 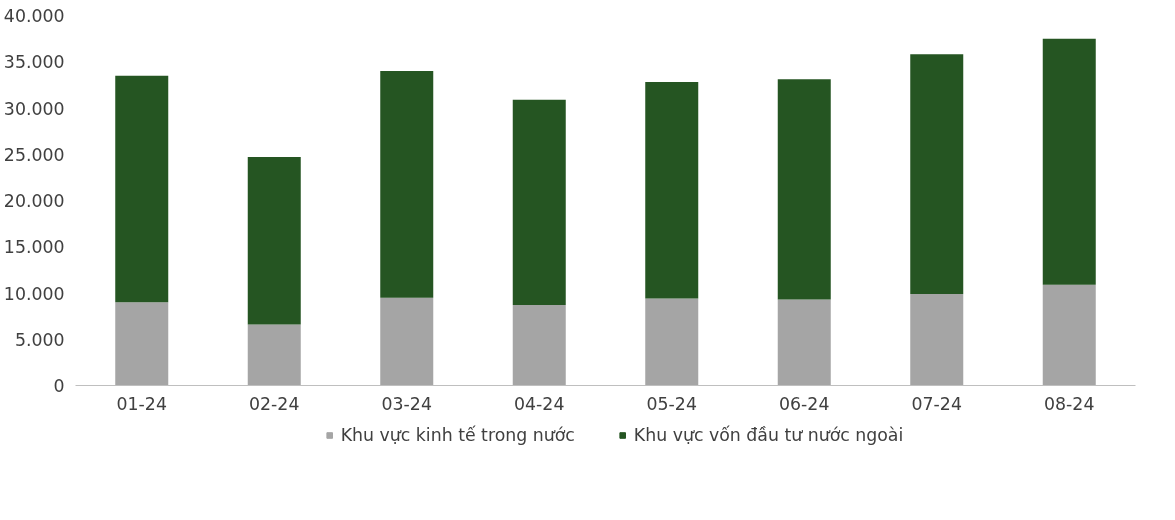 I want to click on x-tick-label: 03-24, so click(x=406, y=403).